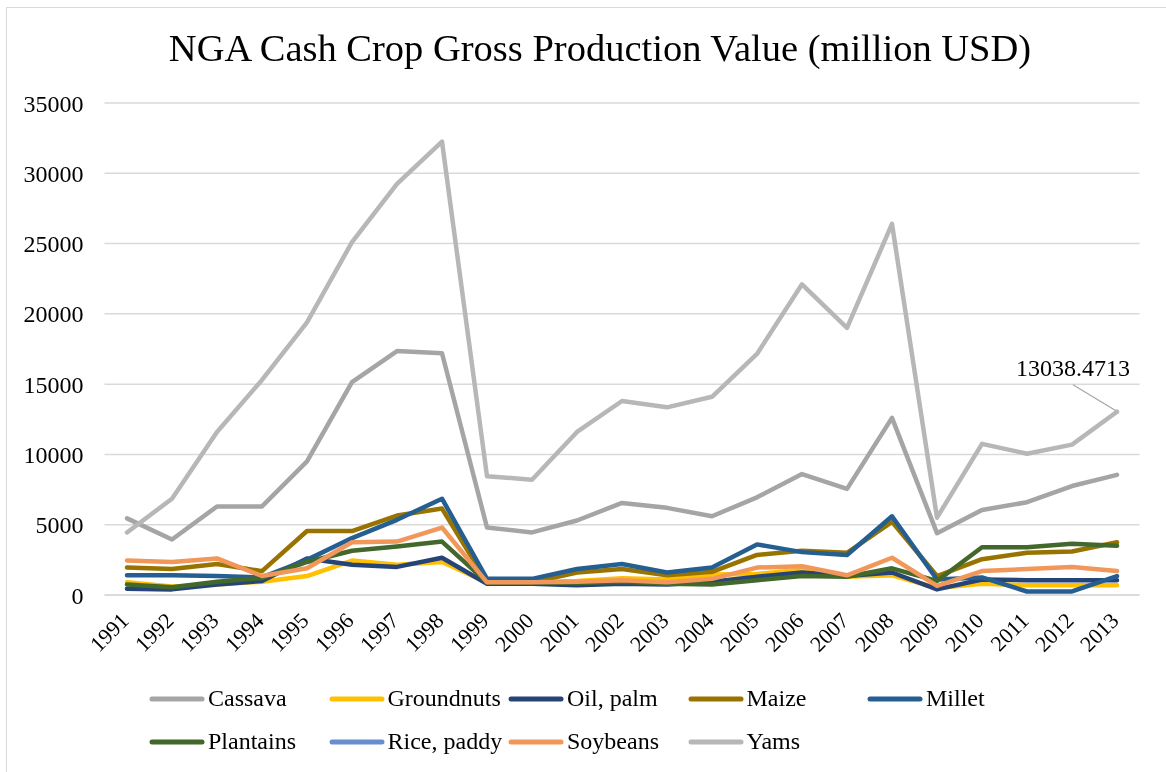  What do you see at coordinates (53, 384) in the screenshot?
I see `y-tick-label: 15000` at bounding box center [53, 384].